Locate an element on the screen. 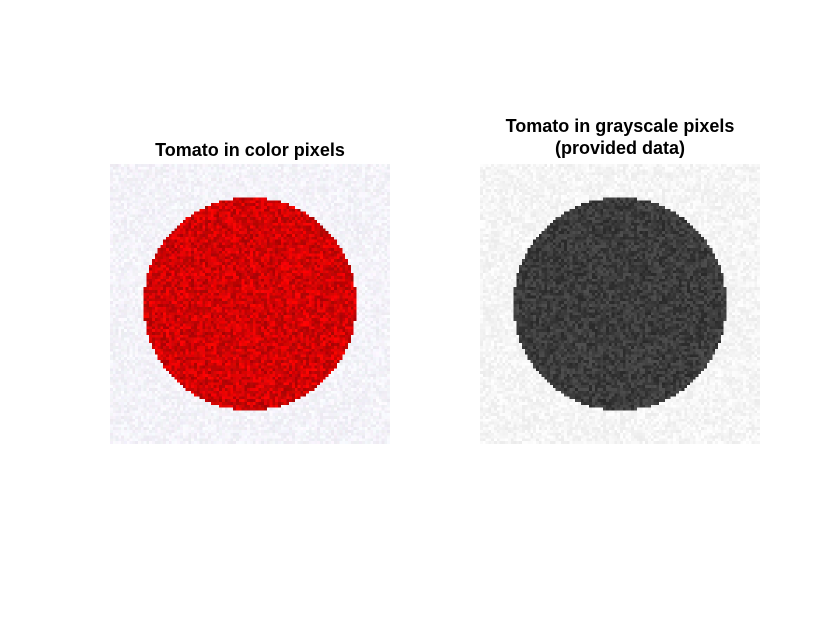  left-panel-title: Tomato in color pixels is located at coordinates (250, 150).